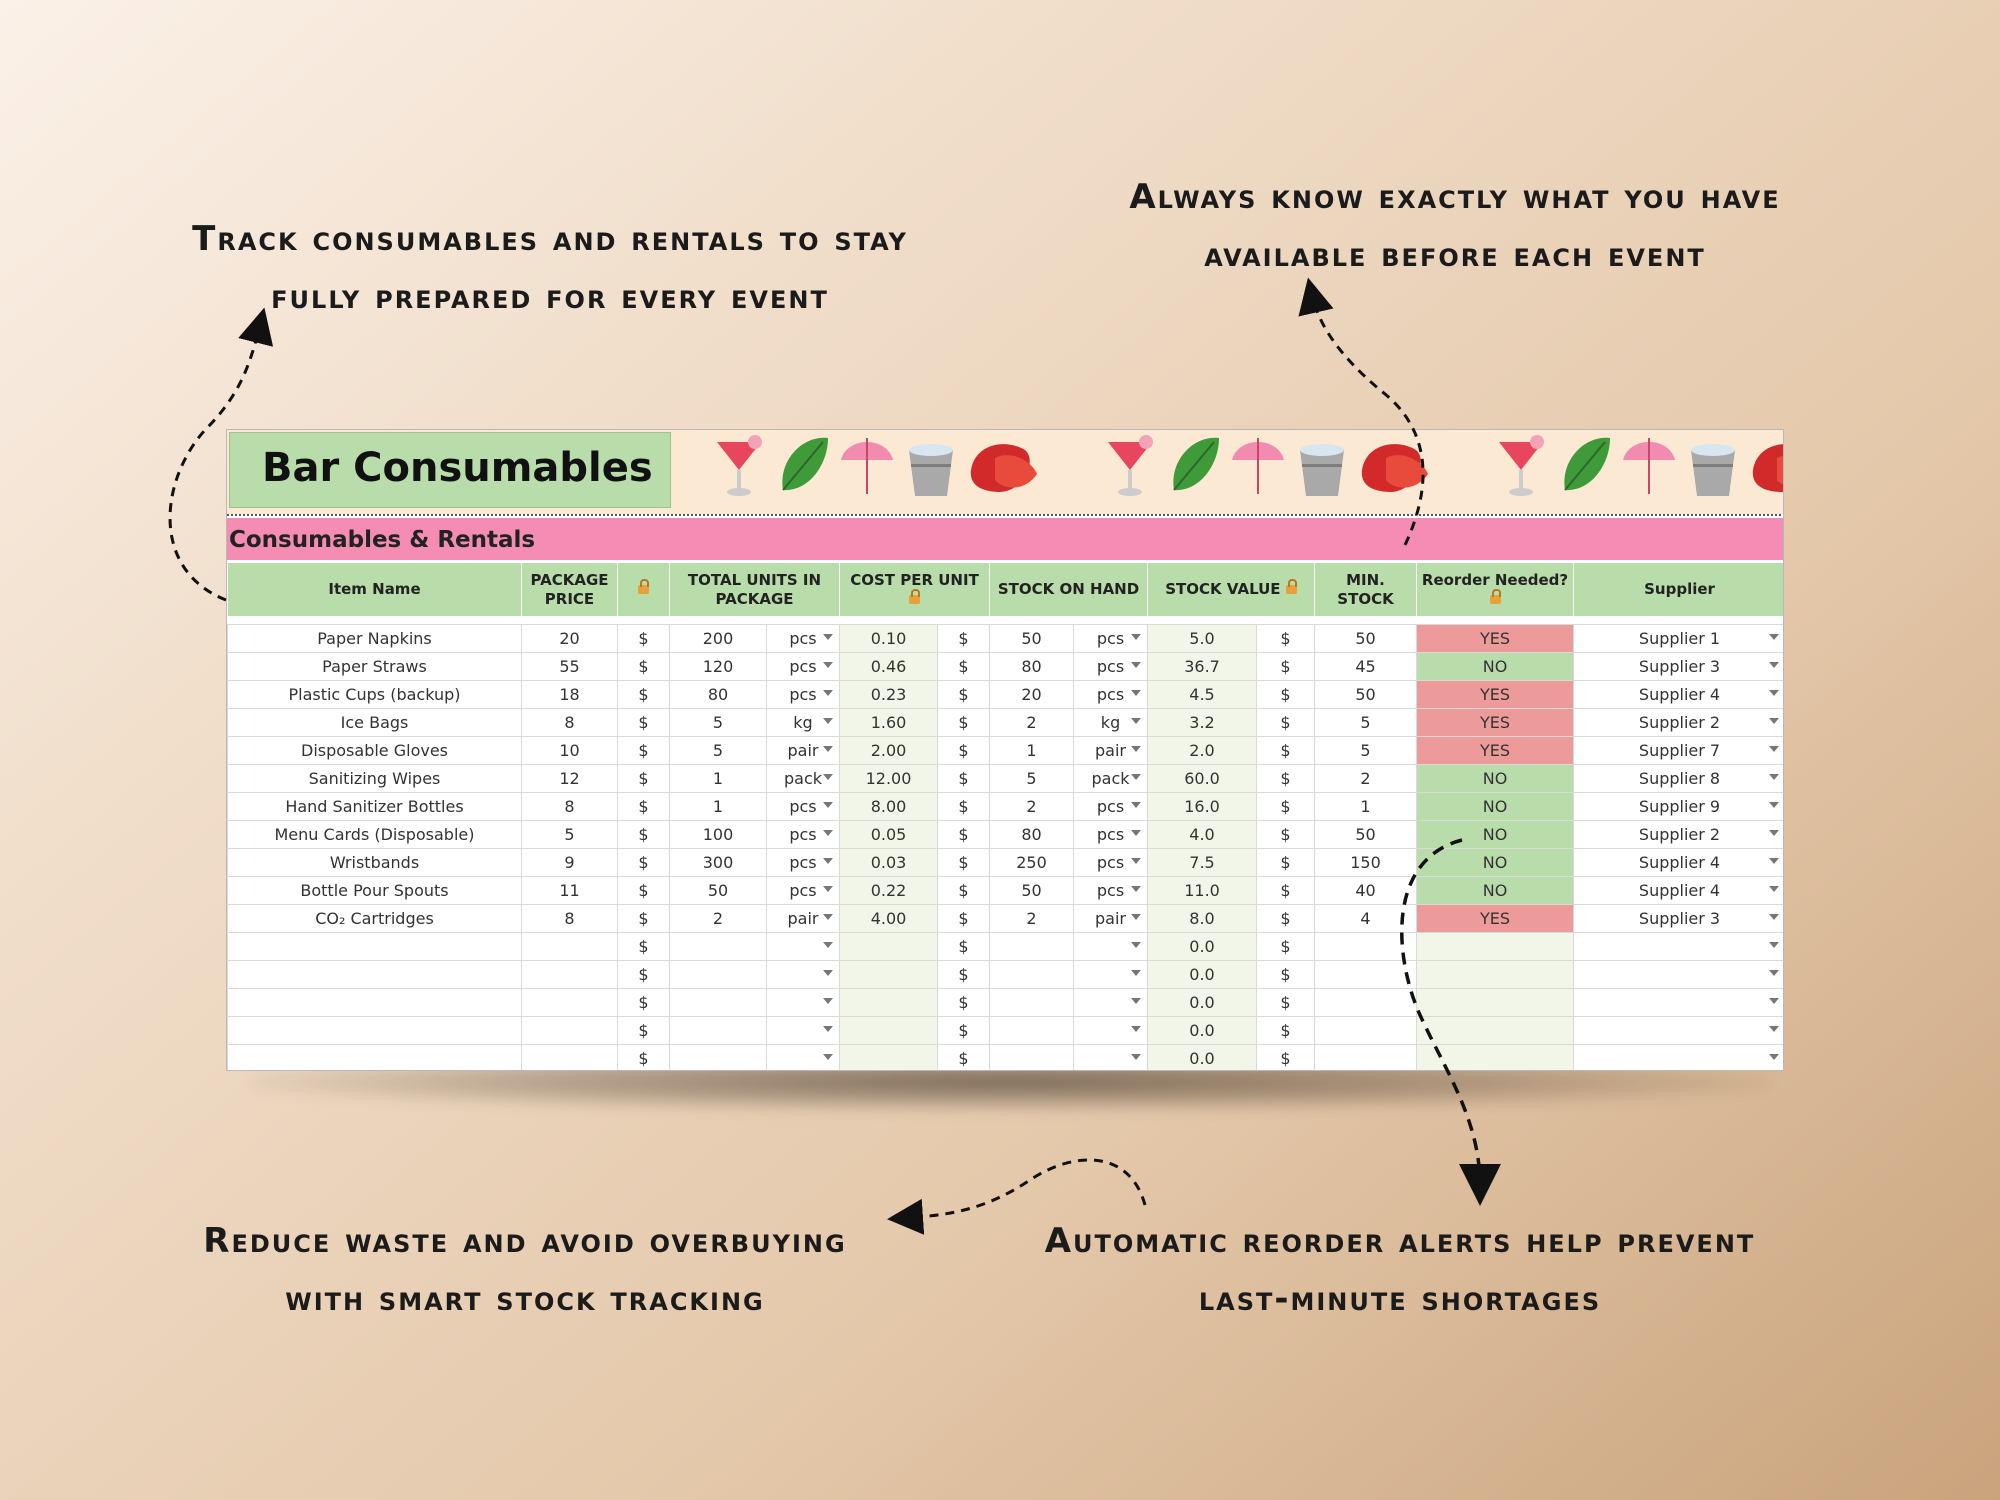 The width and height of the screenshot is (2000, 1500). What do you see at coordinates (1032, 1057) in the screenshot?
I see `stock-on-hand-cell` at bounding box center [1032, 1057].